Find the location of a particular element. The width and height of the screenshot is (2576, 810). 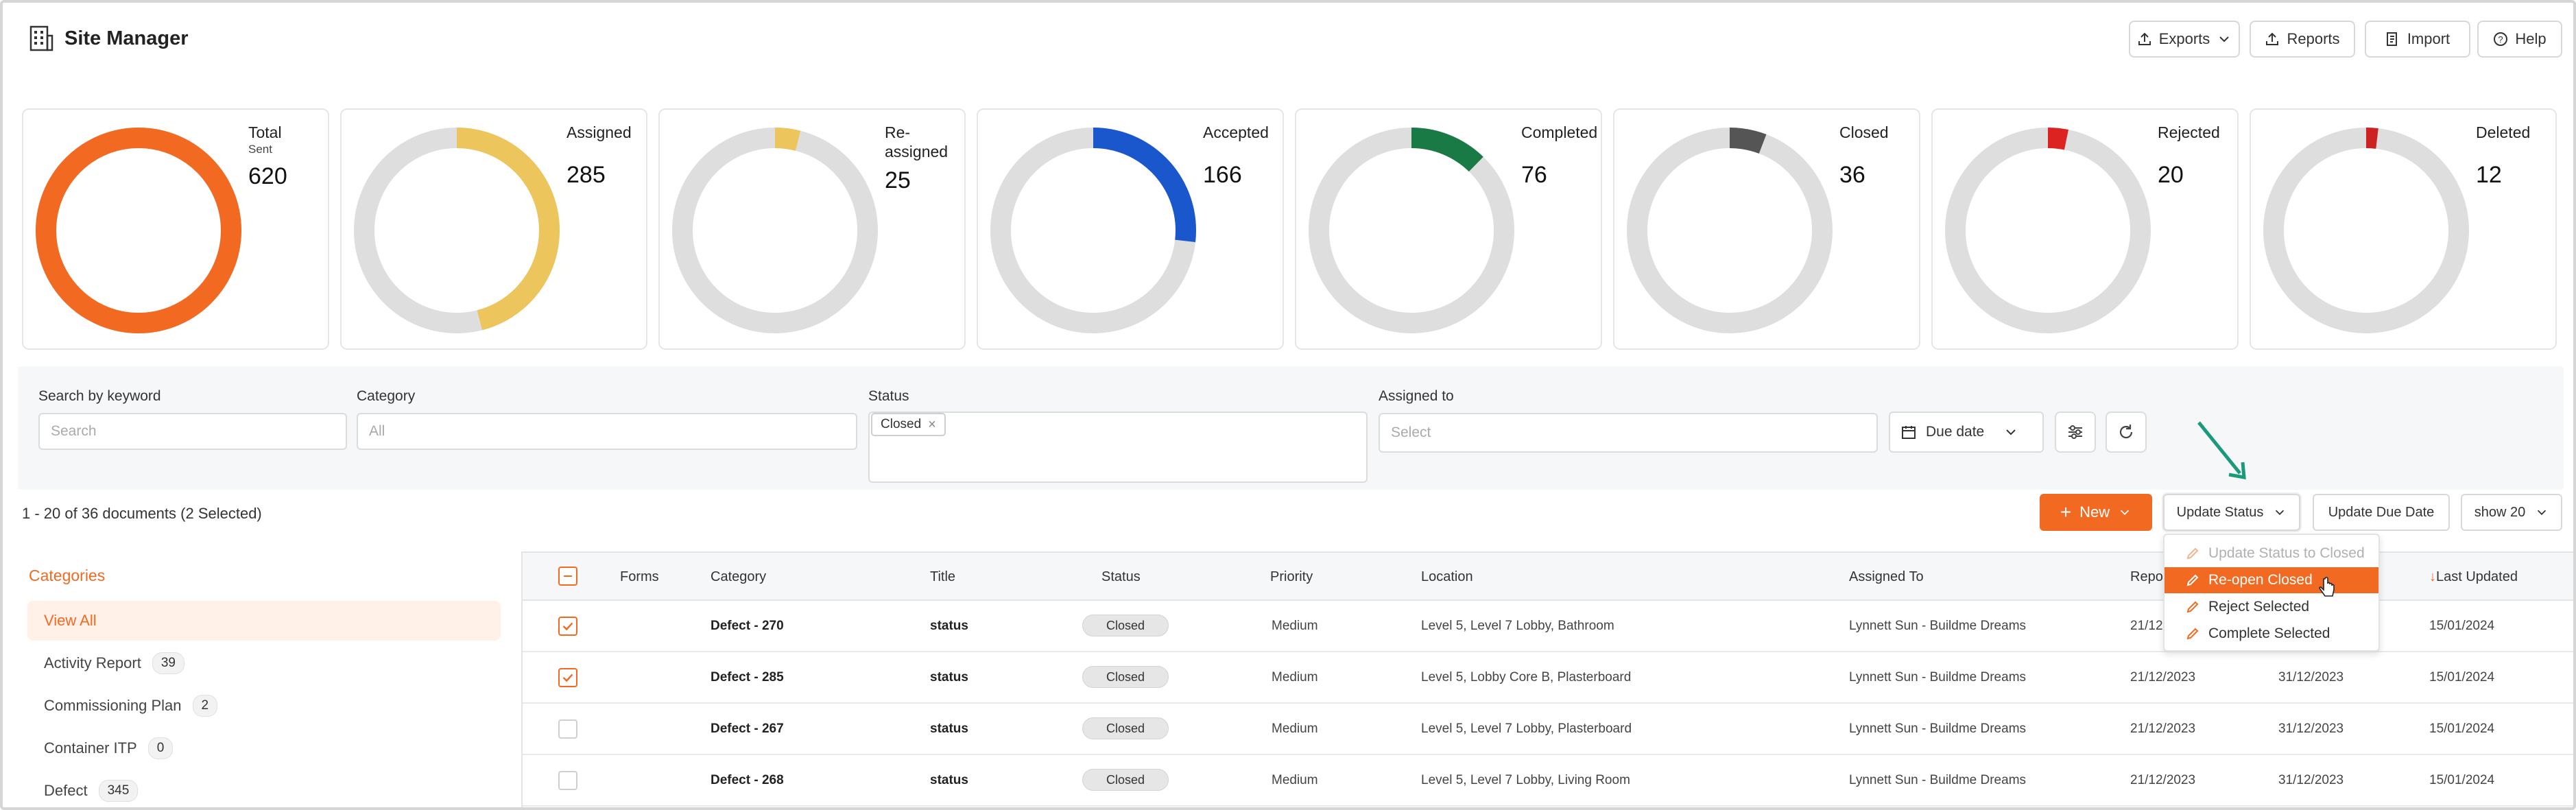

reports-button: Reports is located at coordinates (2302, 39).